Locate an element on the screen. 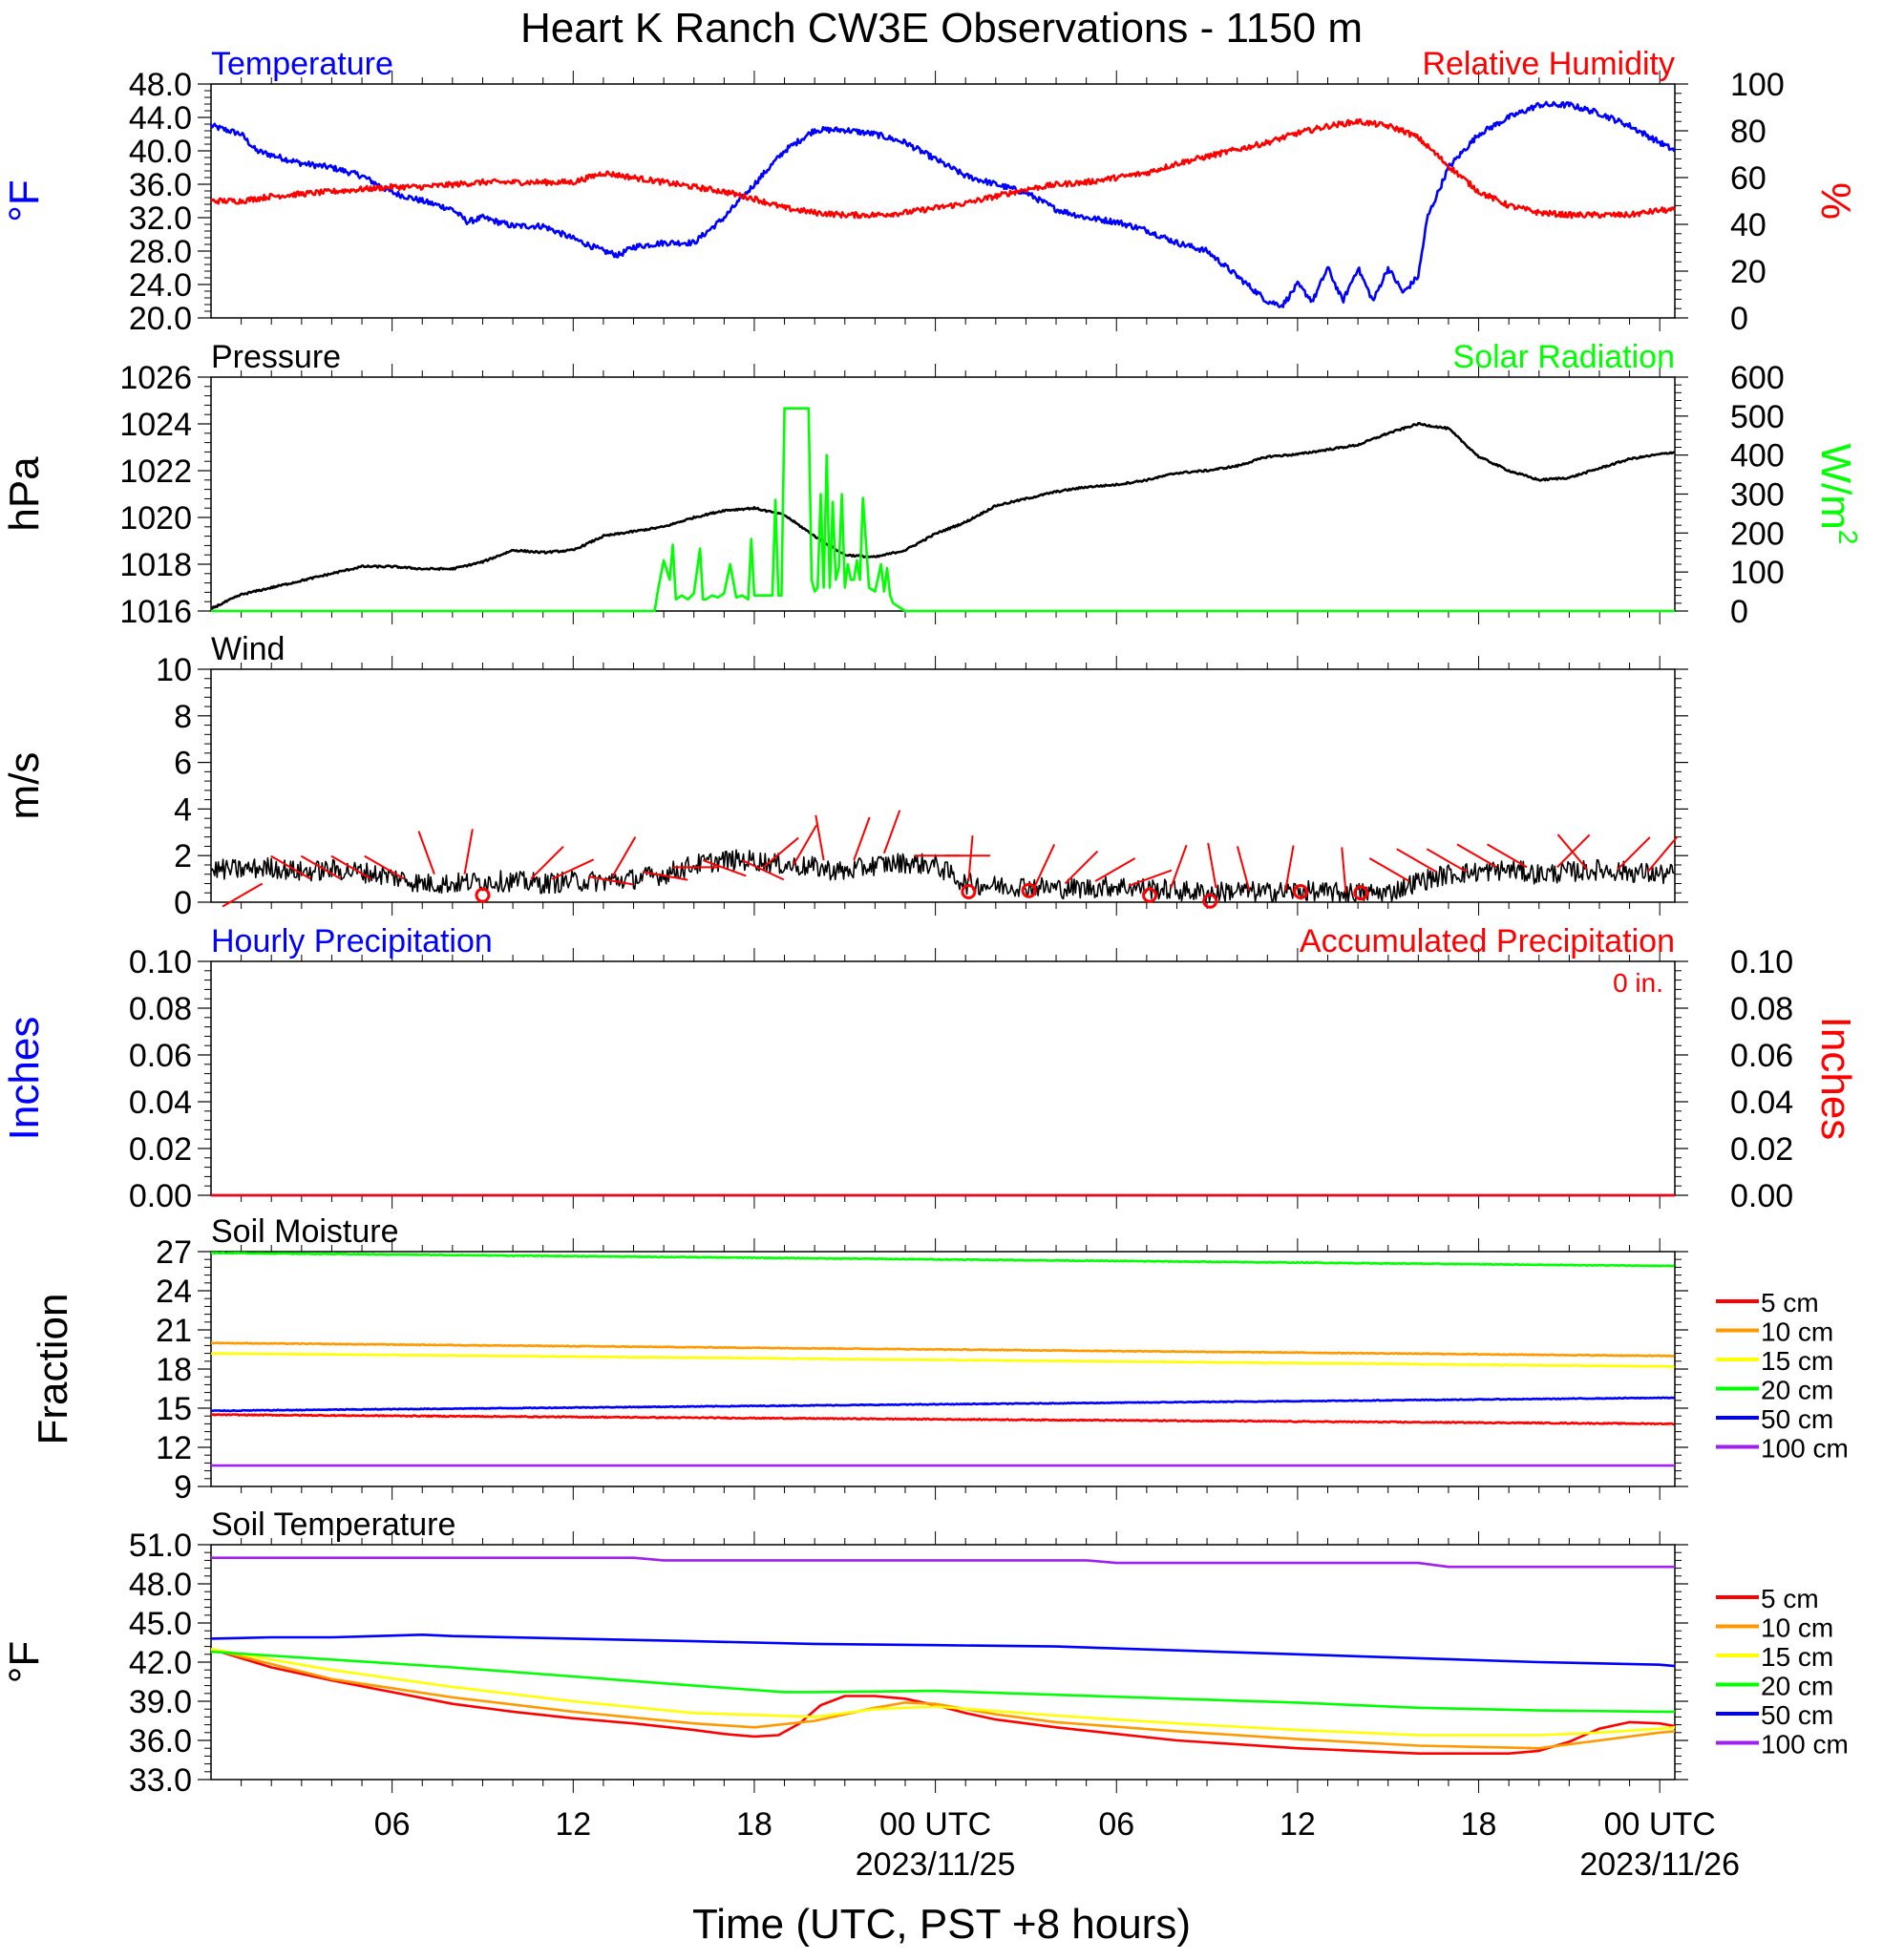 The image size is (1883, 1960). left-tick-label: 18 is located at coordinates (174, 1370).